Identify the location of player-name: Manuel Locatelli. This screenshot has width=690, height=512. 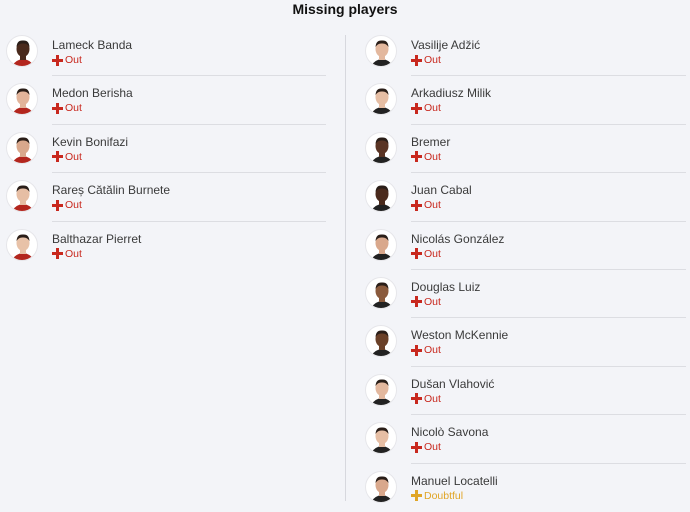
(454, 480).